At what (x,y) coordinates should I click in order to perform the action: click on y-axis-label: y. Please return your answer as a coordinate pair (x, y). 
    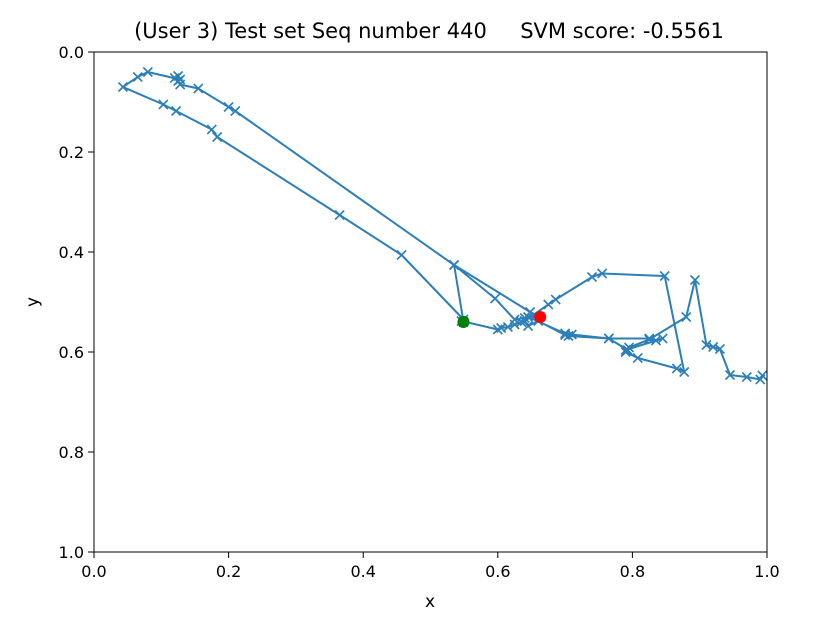
    Looking at the image, I should click on (33, 302).